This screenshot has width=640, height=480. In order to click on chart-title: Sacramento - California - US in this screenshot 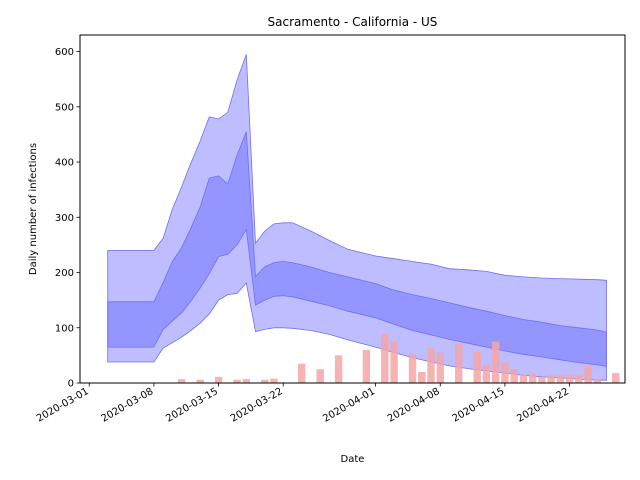, I will do `click(353, 22)`.